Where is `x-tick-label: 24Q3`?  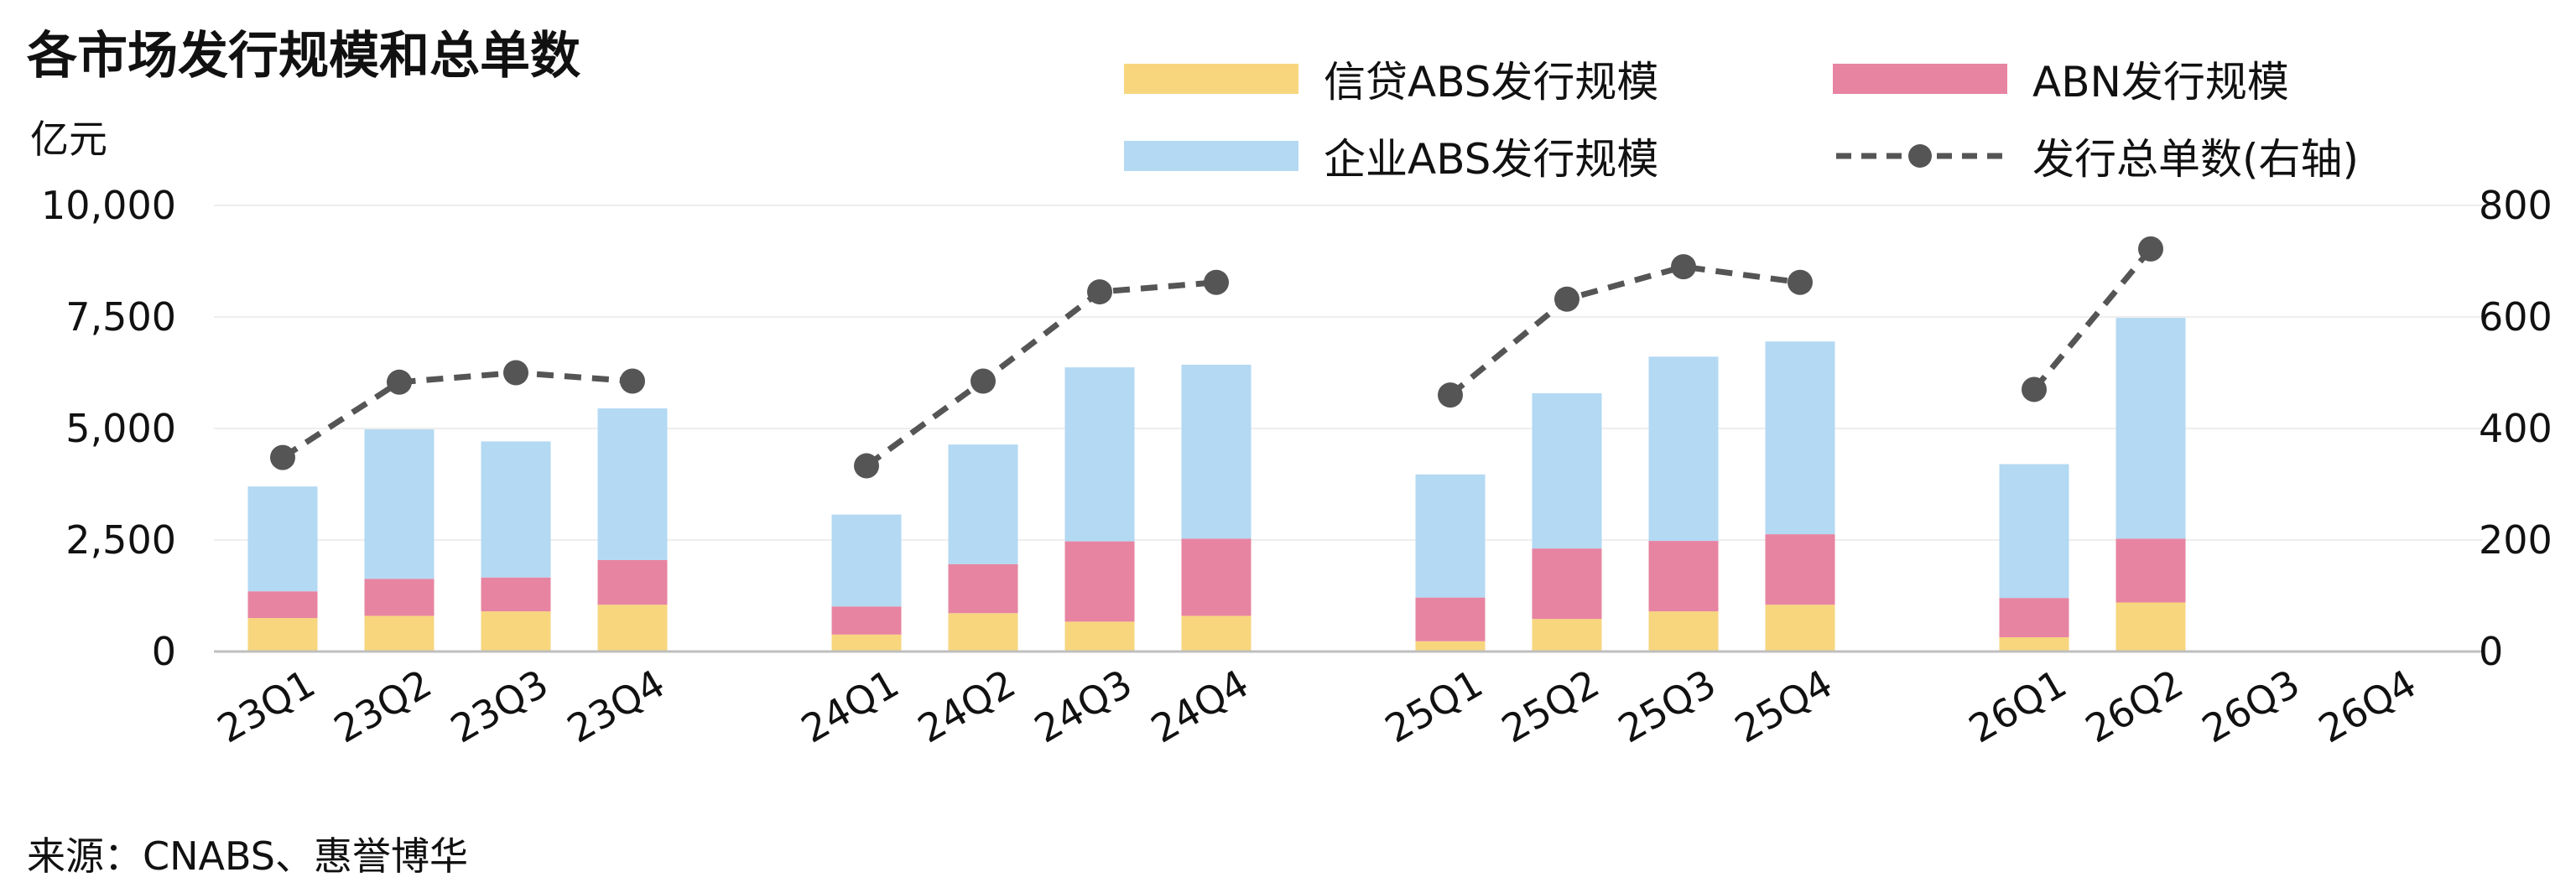 x-tick-label: 24Q3 is located at coordinates (1083, 706).